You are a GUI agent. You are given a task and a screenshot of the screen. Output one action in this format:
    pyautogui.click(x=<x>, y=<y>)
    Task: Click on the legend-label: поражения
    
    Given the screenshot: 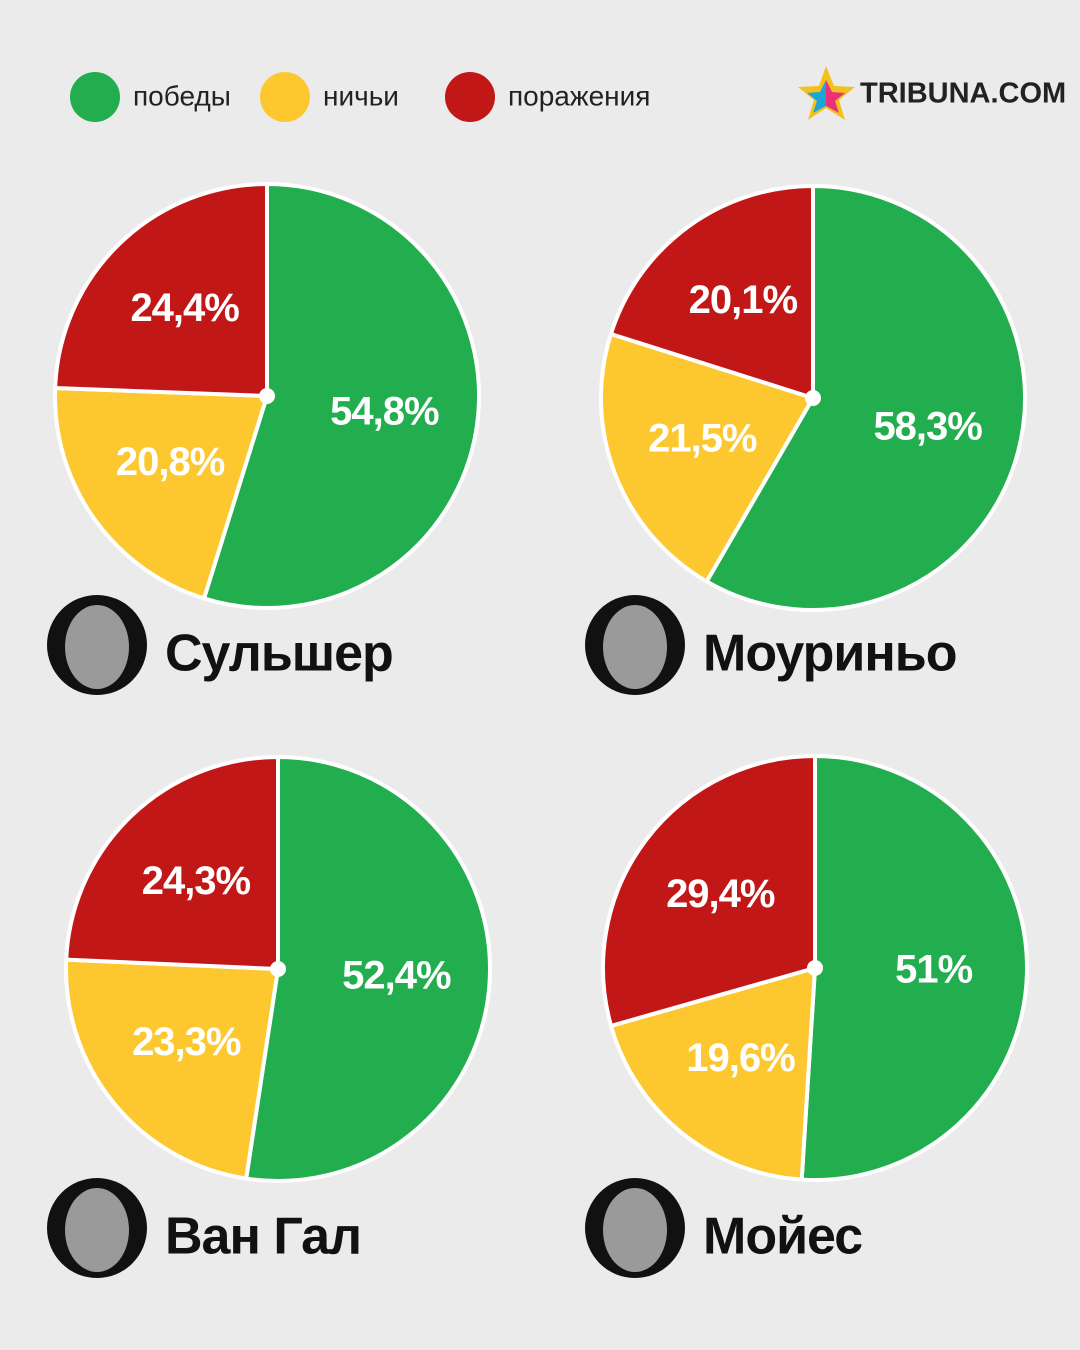 What is the action you would take?
    pyautogui.click(x=579, y=95)
    